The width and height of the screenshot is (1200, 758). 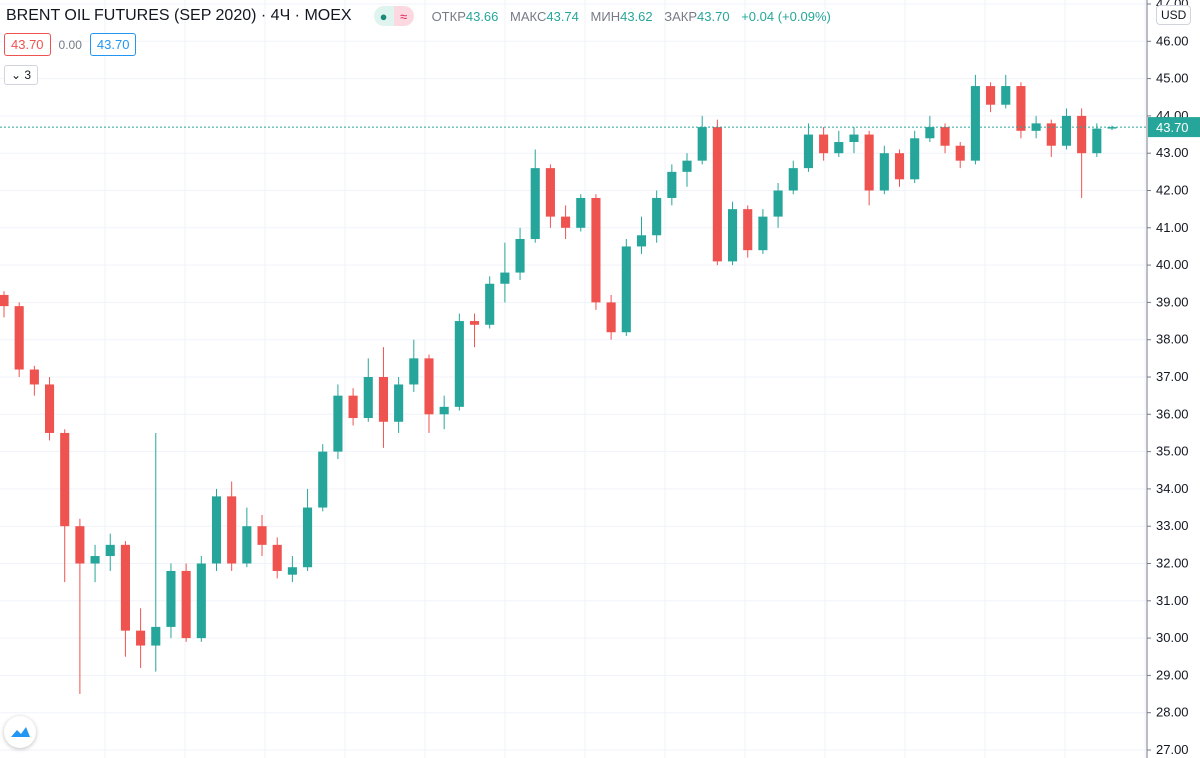 What do you see at coordinates (1172, 674) in the screenshot?
I see `price-tick-label: 29.00` at bounding box center [1172, 674].